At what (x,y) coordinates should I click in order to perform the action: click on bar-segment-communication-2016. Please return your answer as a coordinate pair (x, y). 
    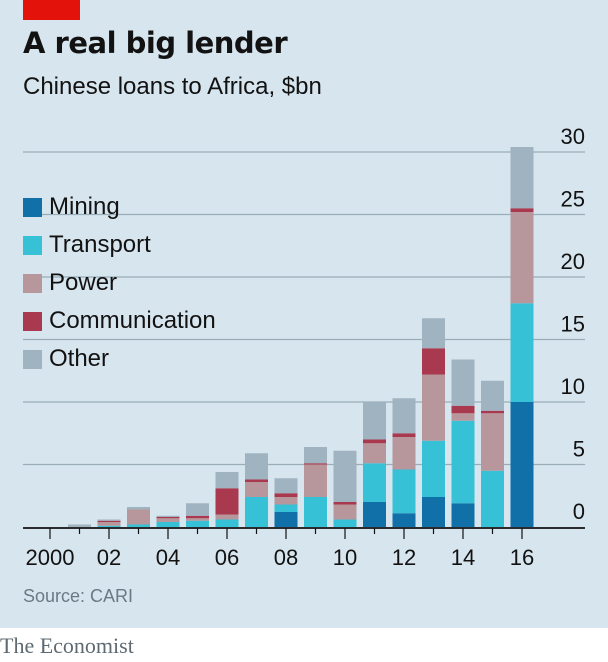
    Looking at the image, I should click on (522, 210).